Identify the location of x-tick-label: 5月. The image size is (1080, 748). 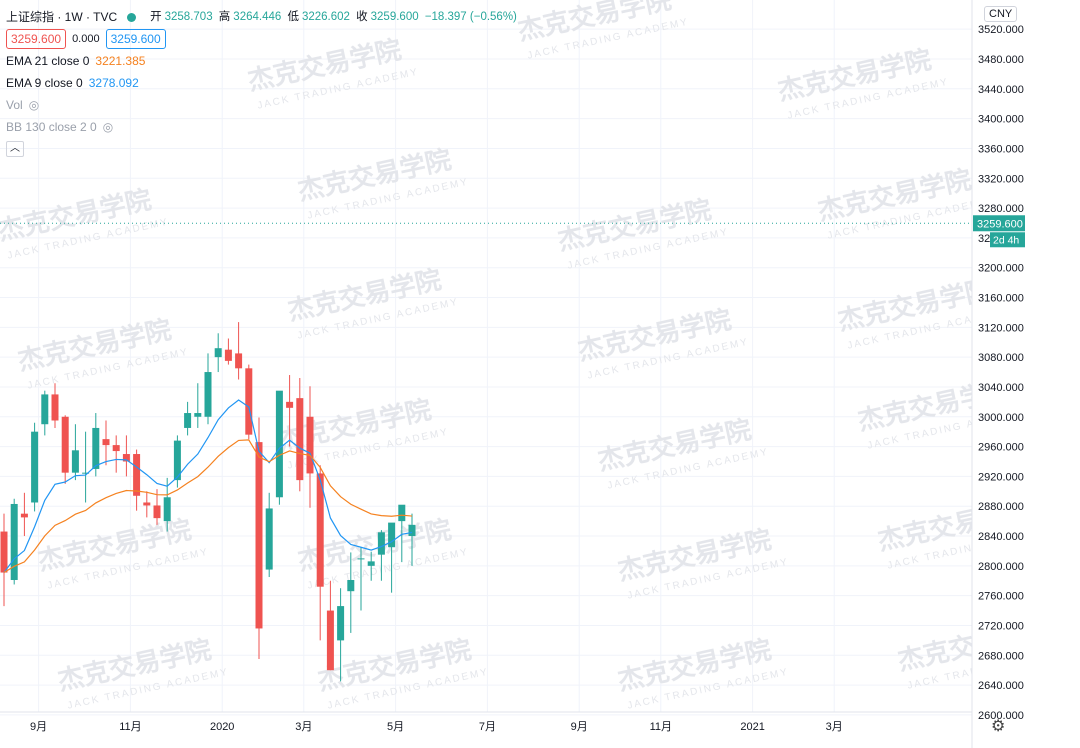
(395, 727).